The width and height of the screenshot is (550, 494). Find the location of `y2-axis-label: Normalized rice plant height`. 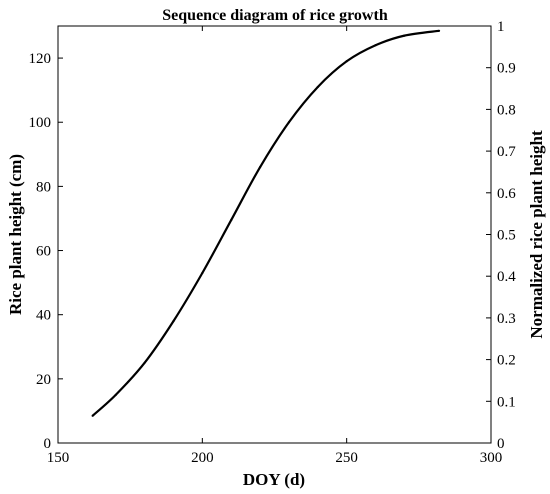

y2-axis-label: Normalized rice plant height is located at coordinates (536, 234).